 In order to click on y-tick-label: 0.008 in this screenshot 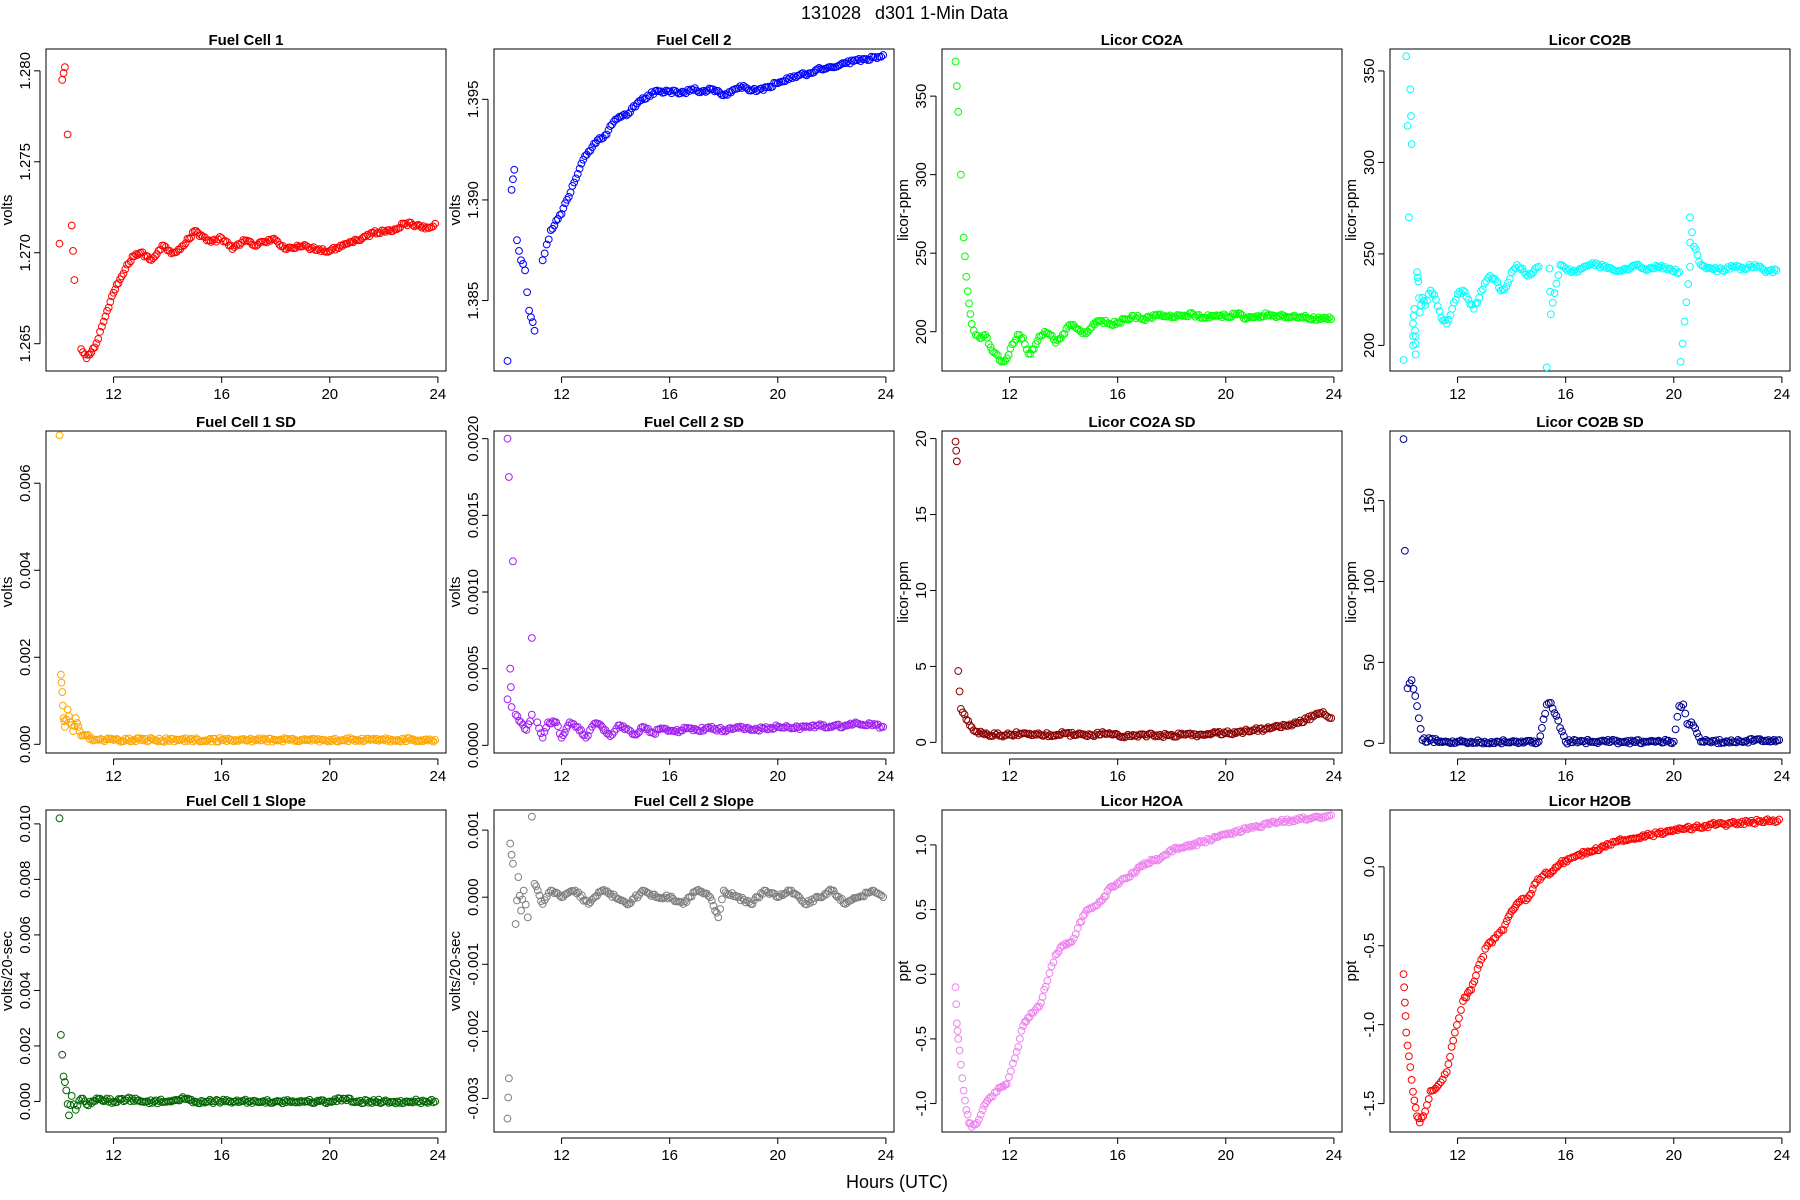, I will do `click(25, 880)`.